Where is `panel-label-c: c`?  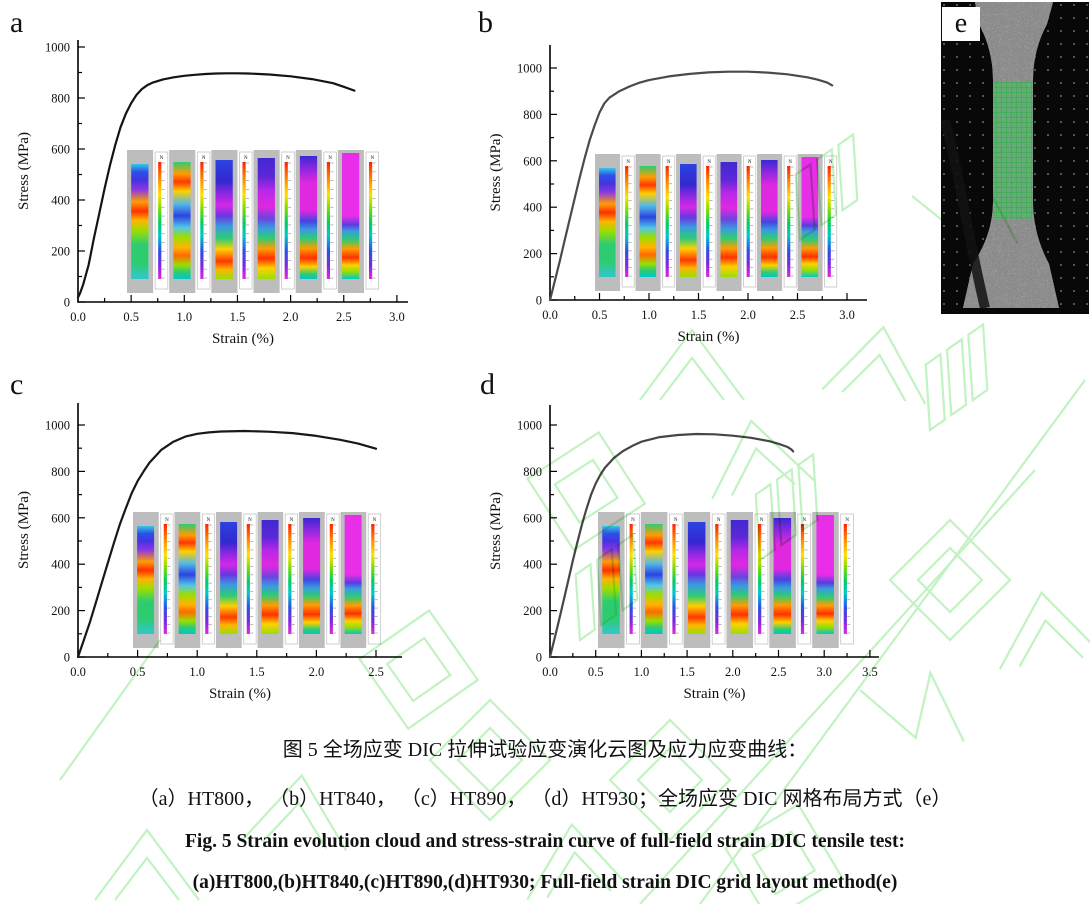 panel-label-c: c is located at coordinates (17, 384).